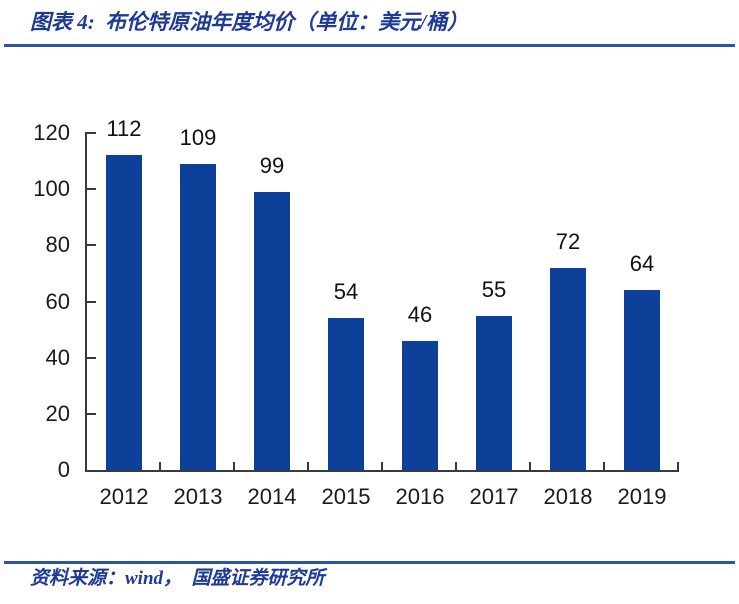  I want to click on title-divider-line, so click(369, 45).